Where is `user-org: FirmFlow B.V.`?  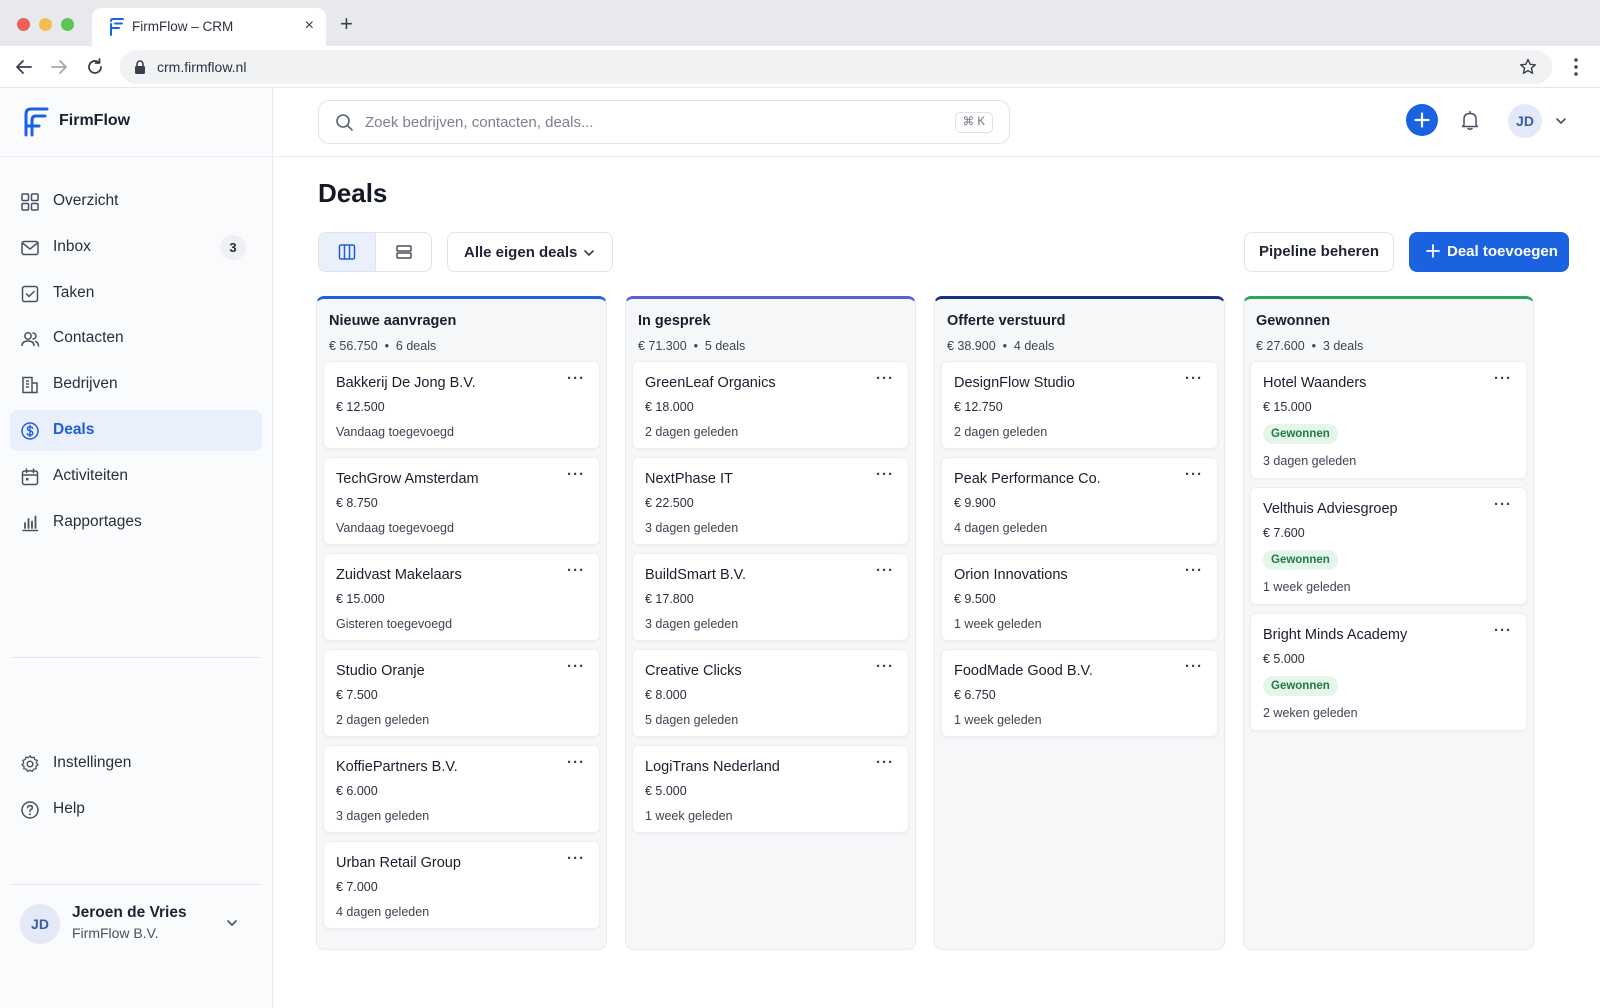
user-org: FirmFlow B.V. is located at coordinates (115, 933).